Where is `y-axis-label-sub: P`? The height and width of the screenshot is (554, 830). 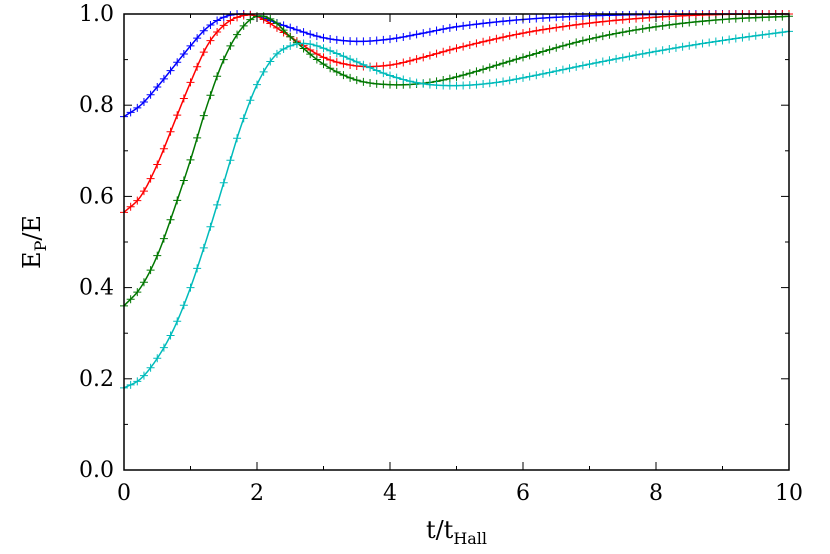
y-axis-label-sub: P is located at coordinates (40, 245).